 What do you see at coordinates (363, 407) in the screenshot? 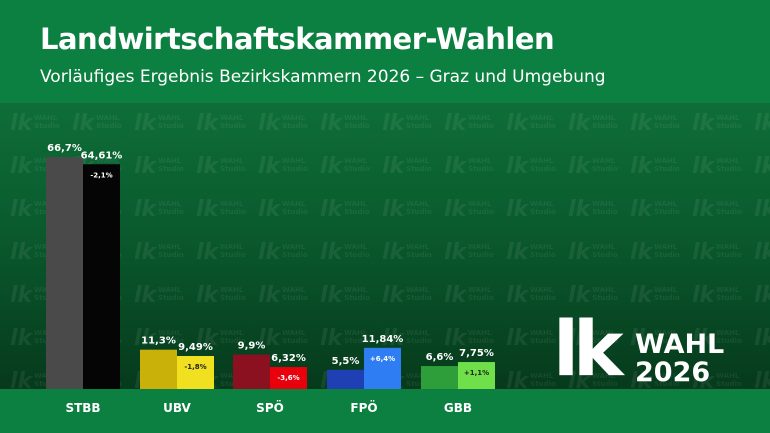
I see `category-label: FPÖ` at bounding box center [363, 407].